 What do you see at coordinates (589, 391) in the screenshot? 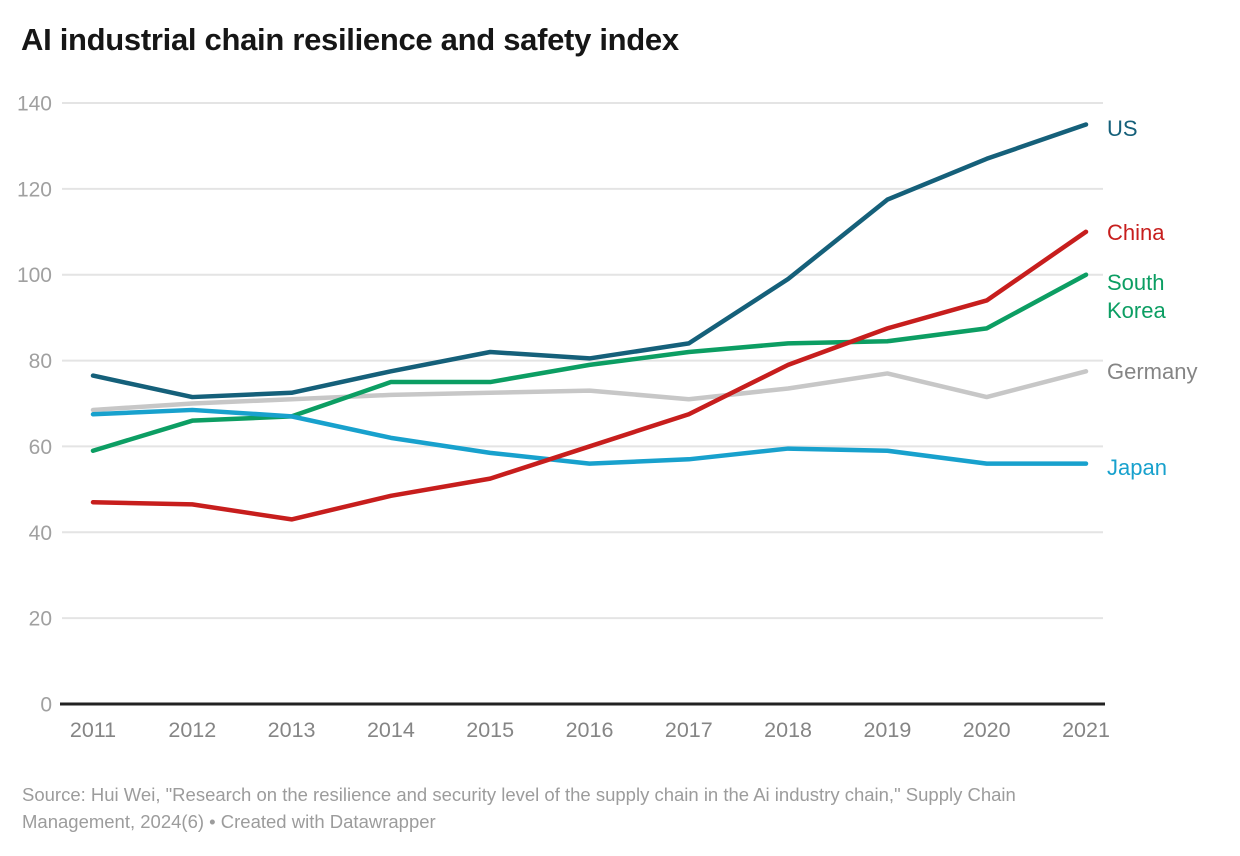
I see `data-line-germany` at bounding box center [589, 391].